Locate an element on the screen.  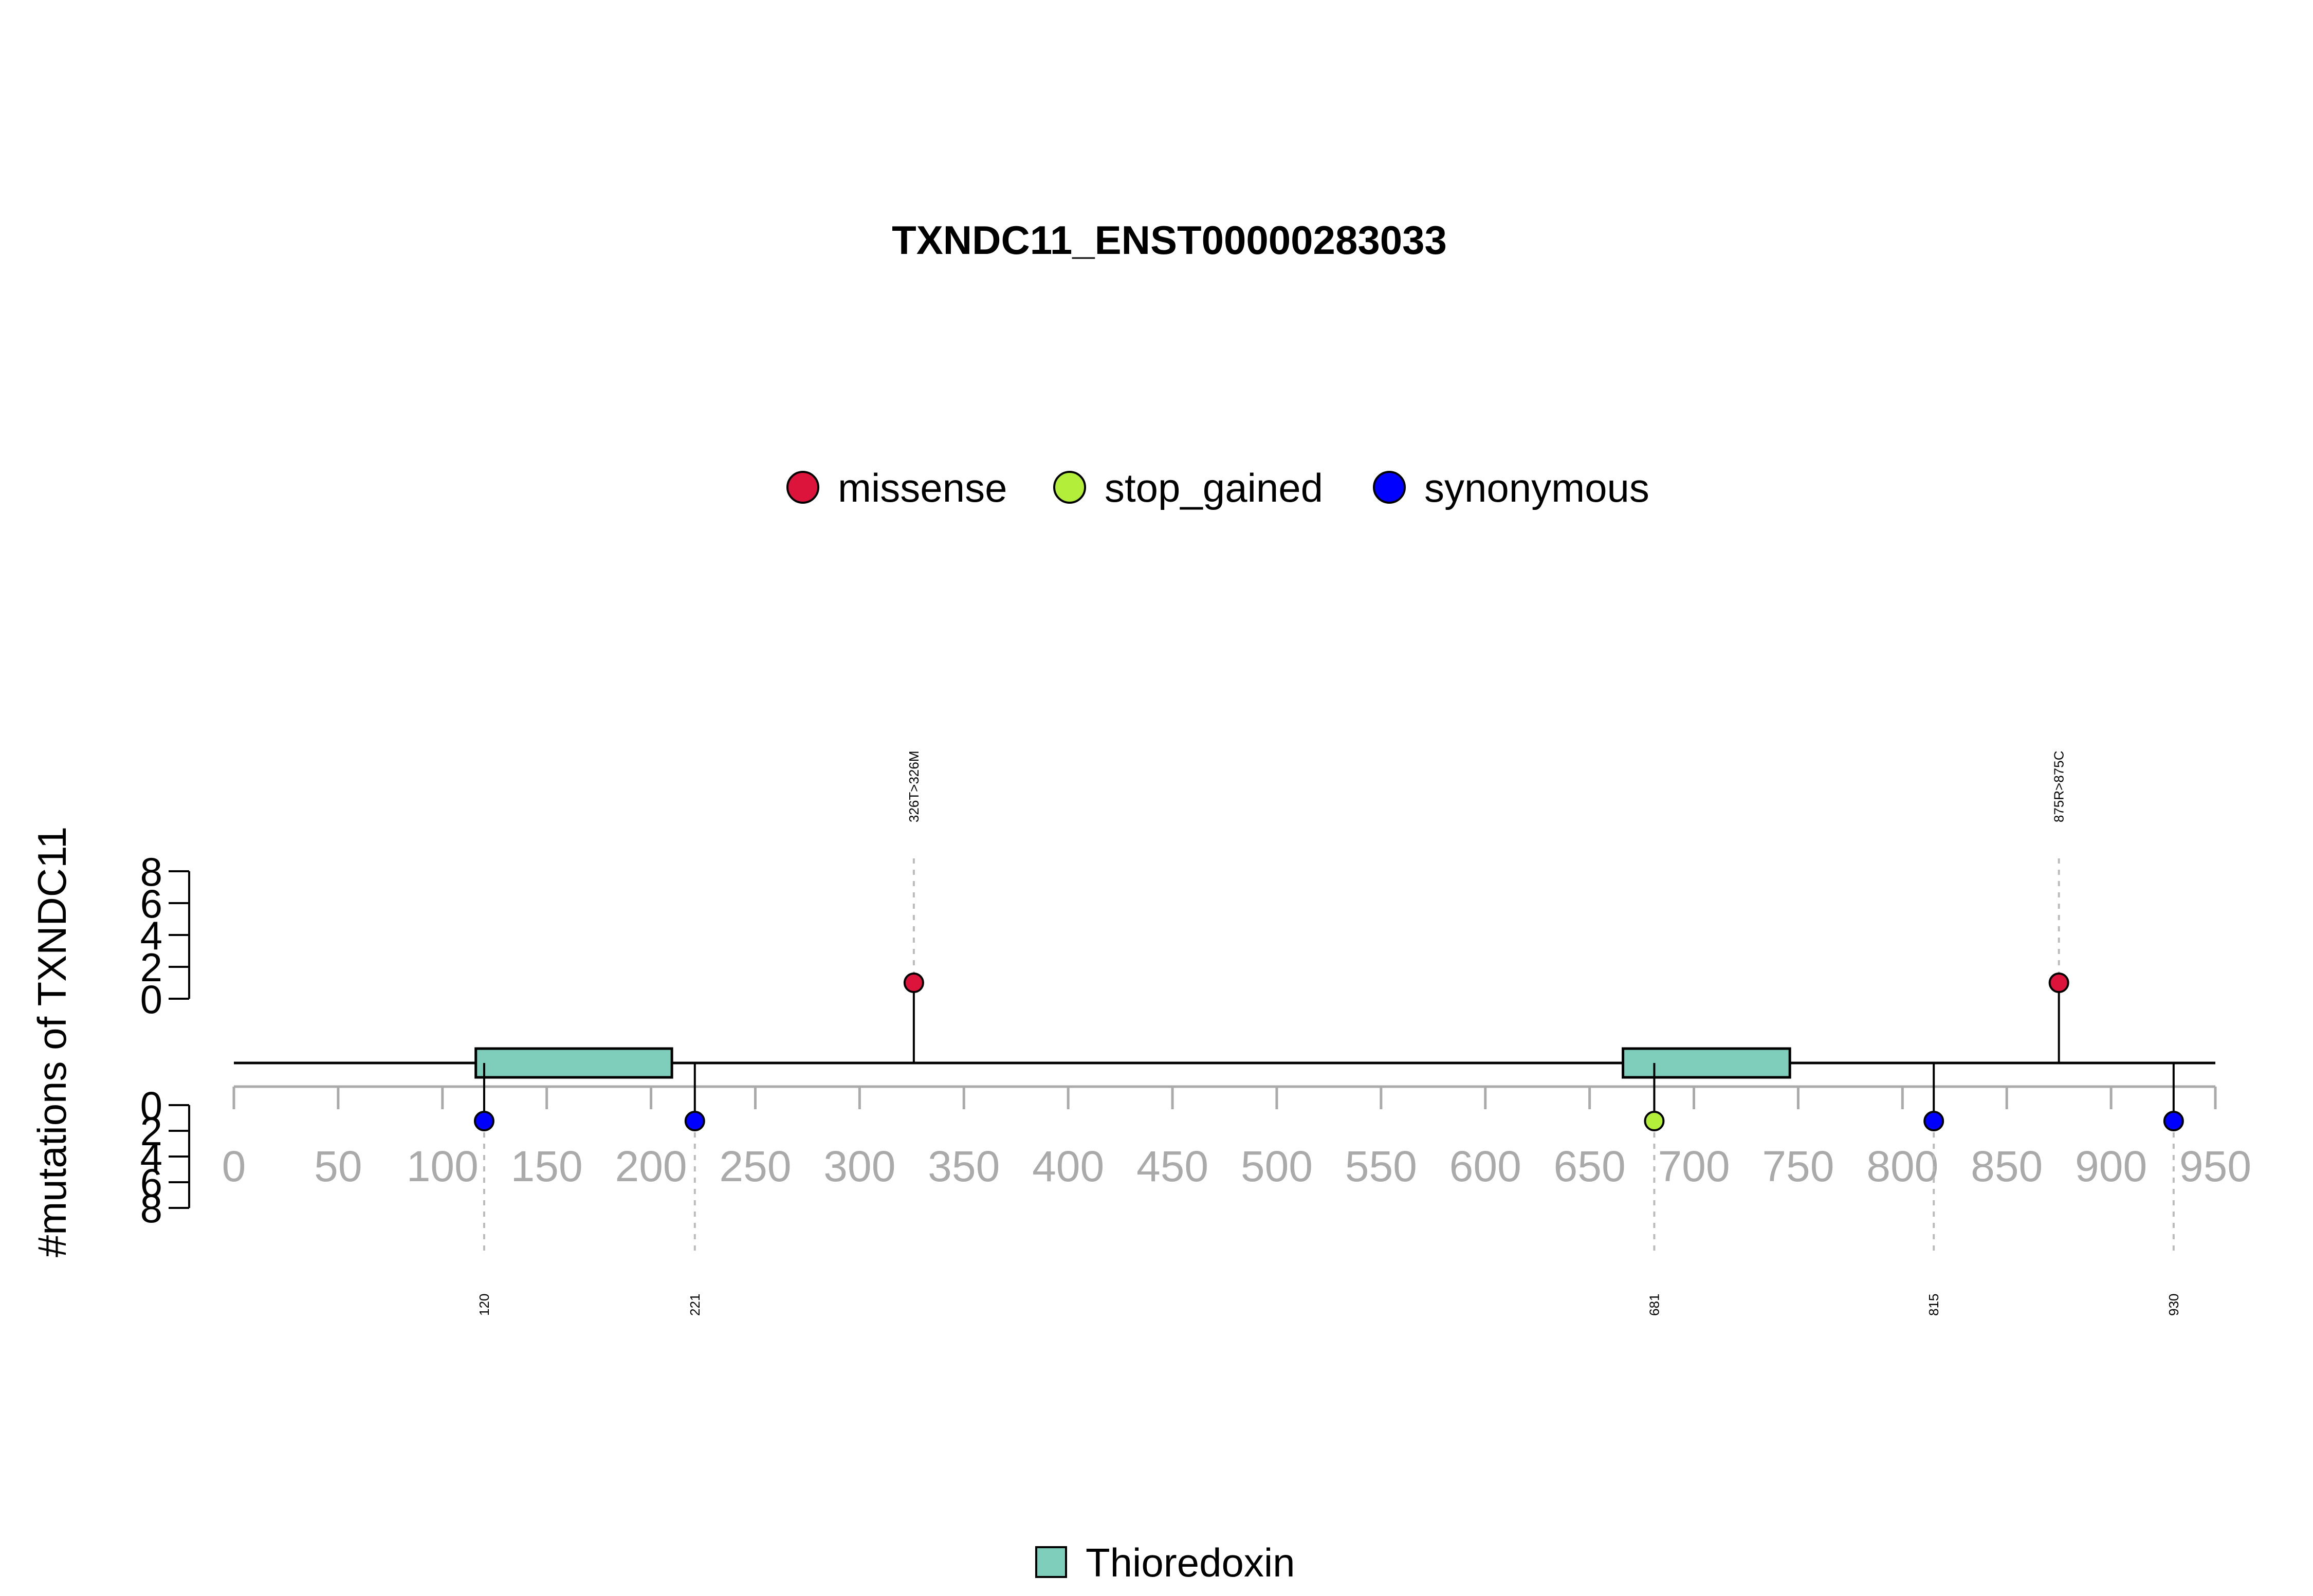
domain-legend-label: Thioredoxin is located at coordinates (1190, 1563).